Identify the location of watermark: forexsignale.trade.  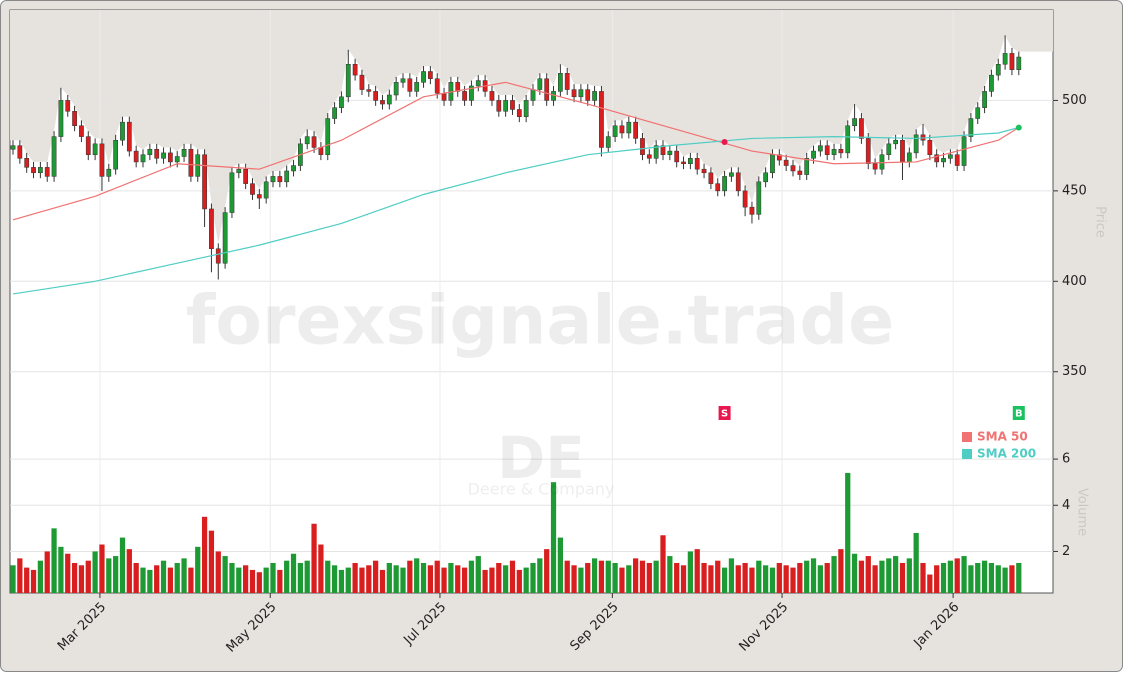
(540, 321).